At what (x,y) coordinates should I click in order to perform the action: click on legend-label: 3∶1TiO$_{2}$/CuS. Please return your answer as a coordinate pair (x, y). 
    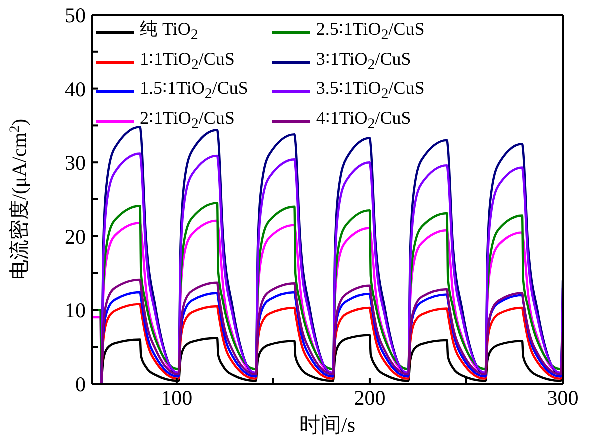
    Looking at the image, I should click on (364, 62).